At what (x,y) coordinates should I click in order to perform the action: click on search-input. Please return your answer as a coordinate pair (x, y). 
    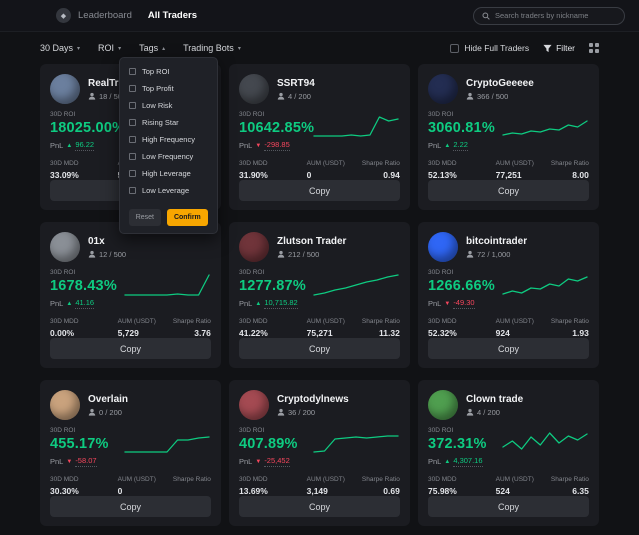
    Looking at the image, I should click on (555, 15).